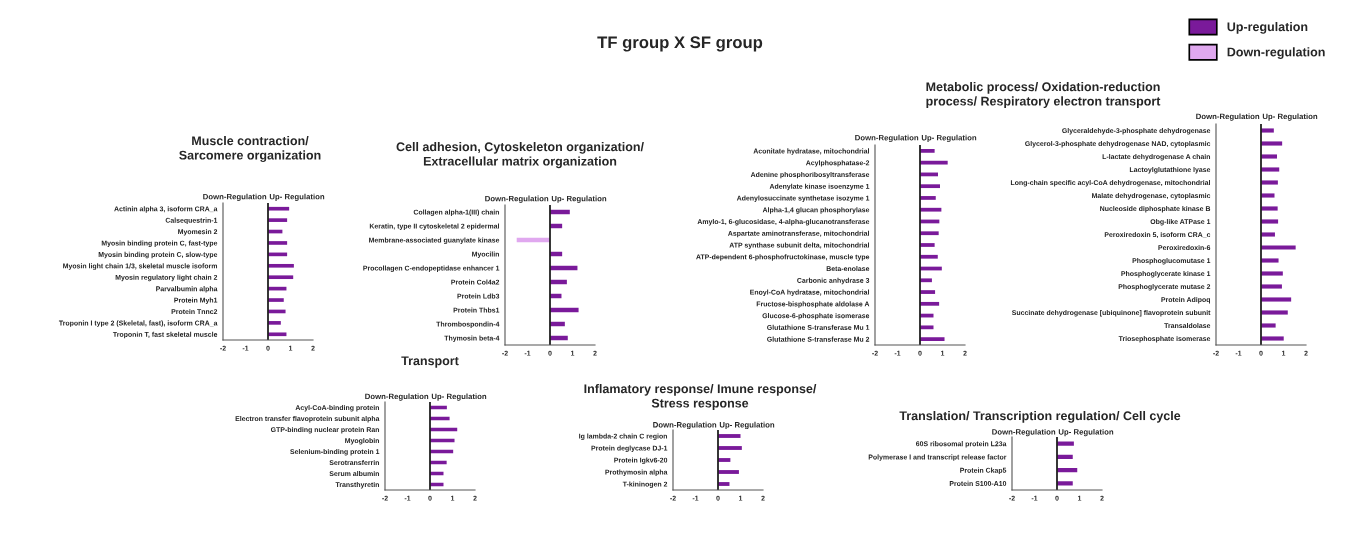 This screenshot has height=537, width=1357. What do you see at coordinates (1040, 417) in the screenshot?
I see `chart-title: Translation/ Transcription regulation/ Cell cycle` at bounding box center [1040, 417].